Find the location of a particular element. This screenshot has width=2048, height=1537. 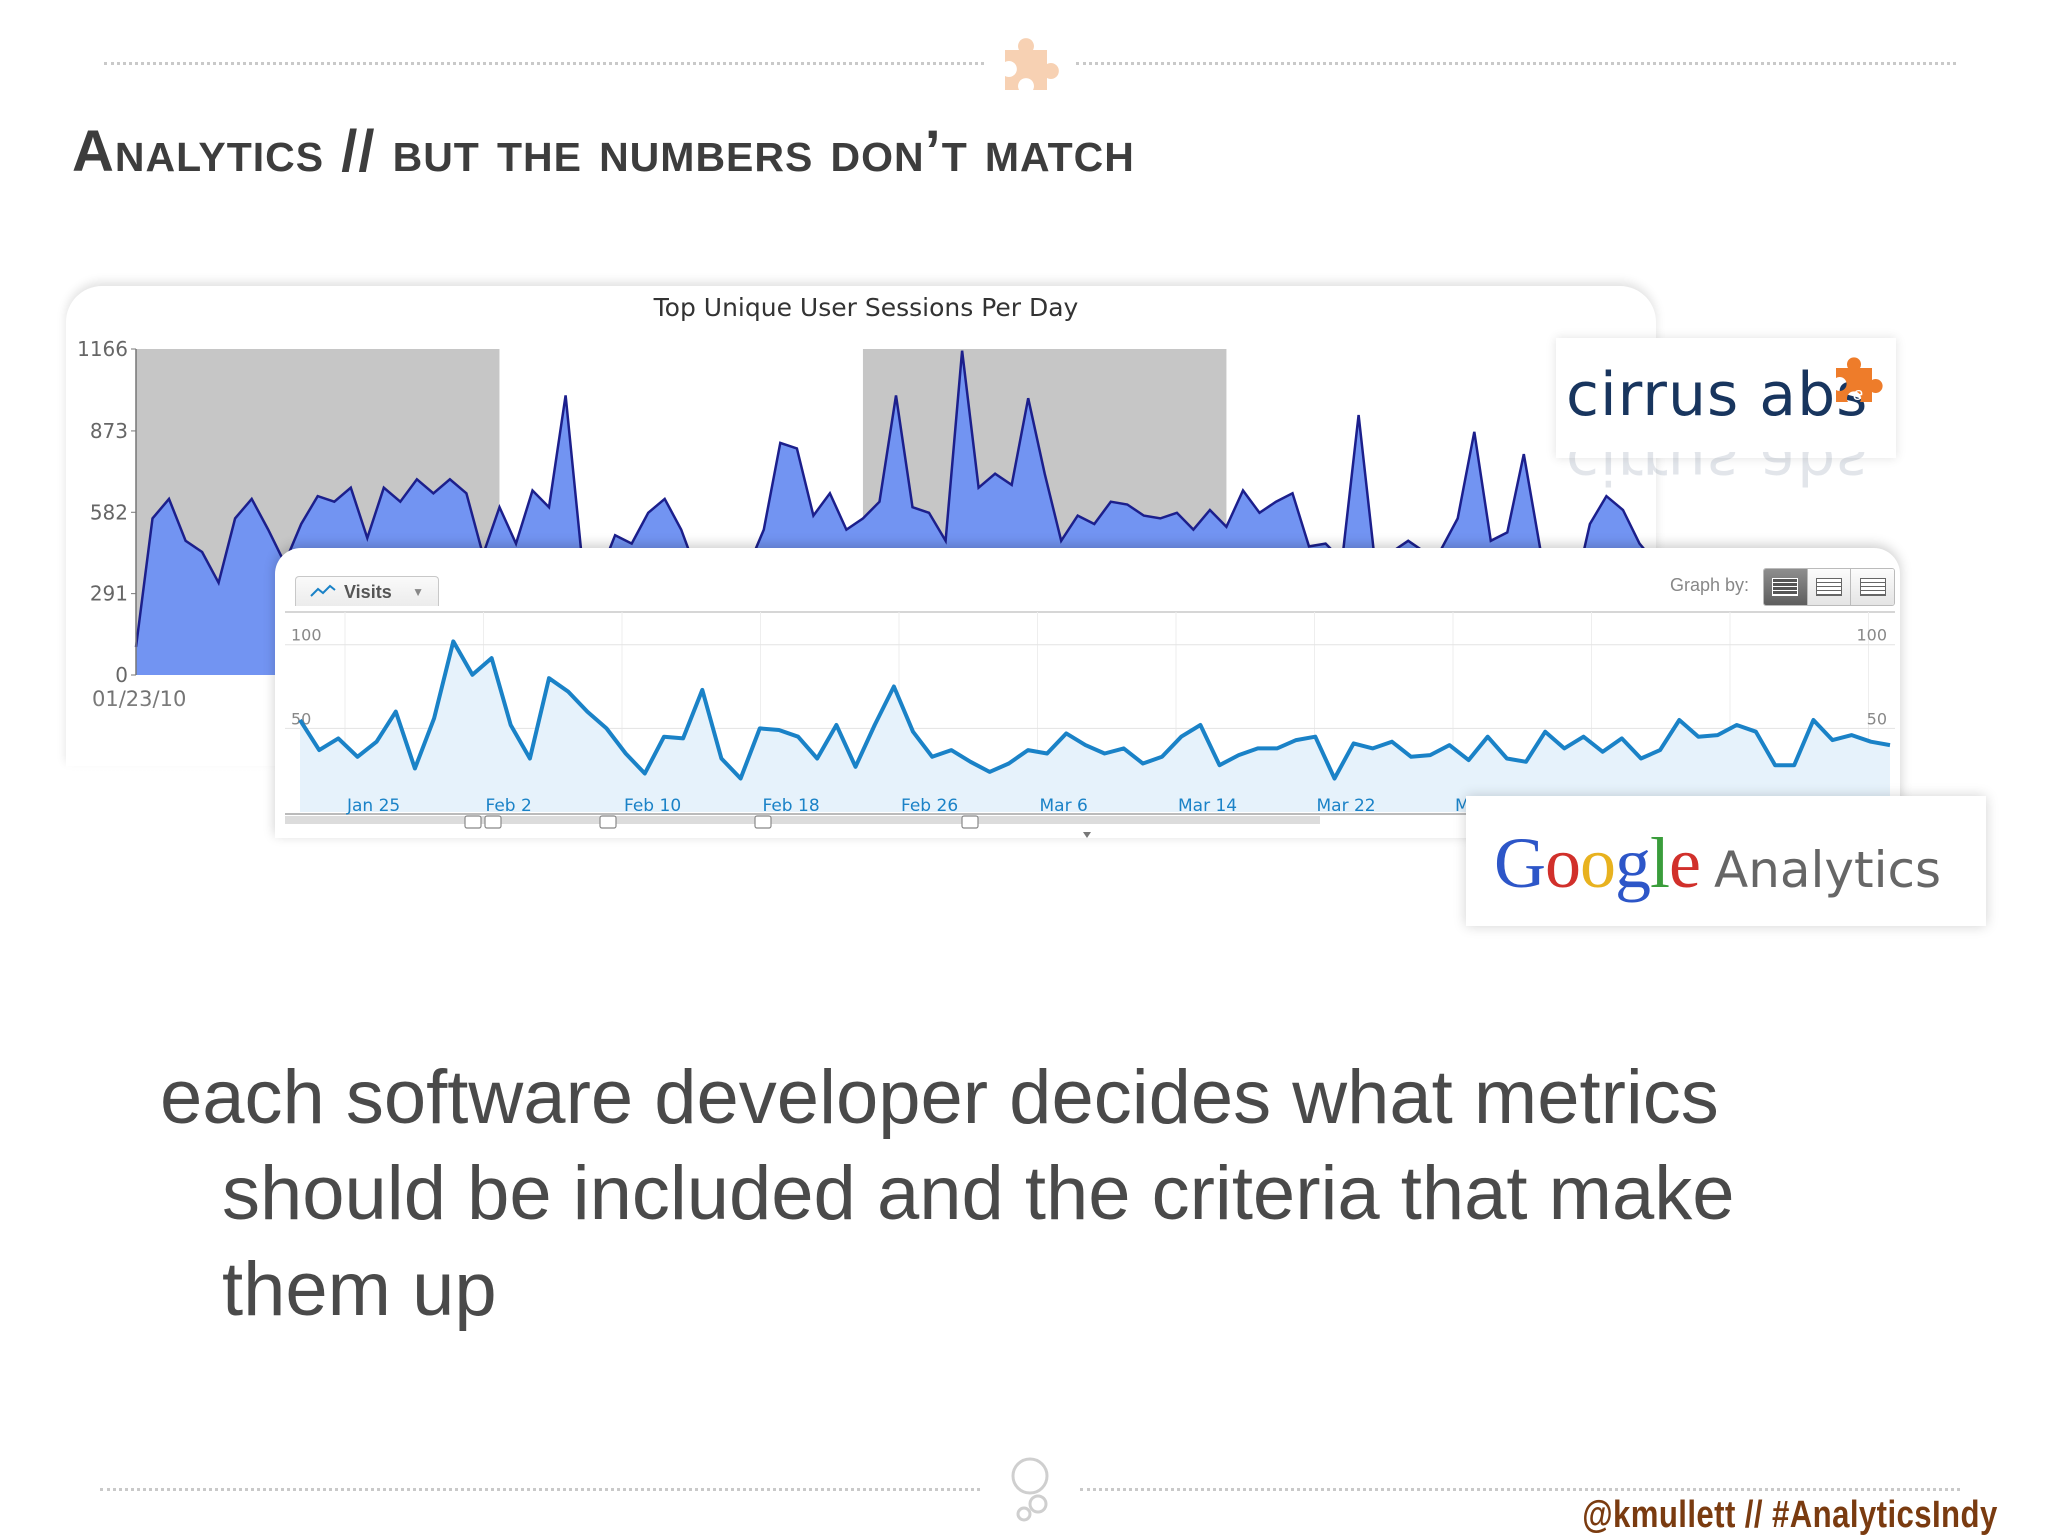

y-tick-label: 1166 is located at coordinates (102, 349).